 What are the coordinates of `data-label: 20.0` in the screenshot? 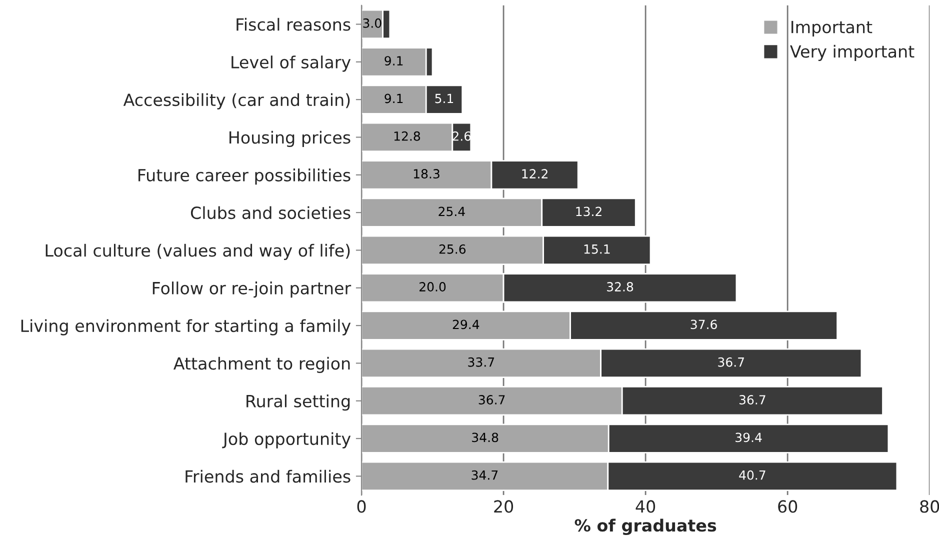 It's located at (433, 287).